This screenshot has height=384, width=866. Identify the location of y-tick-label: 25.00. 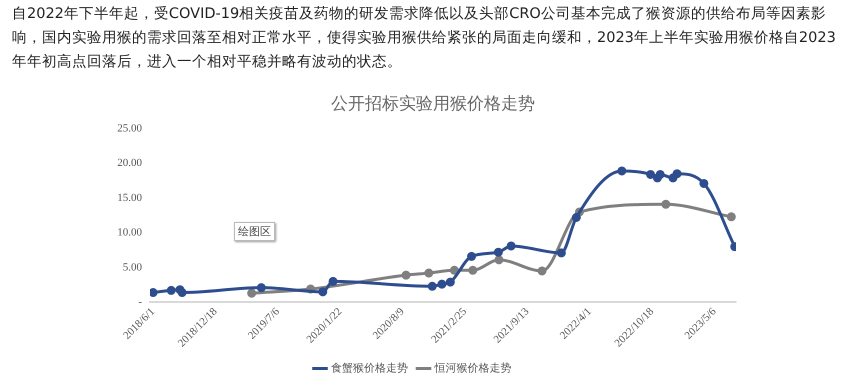
(129, 128).